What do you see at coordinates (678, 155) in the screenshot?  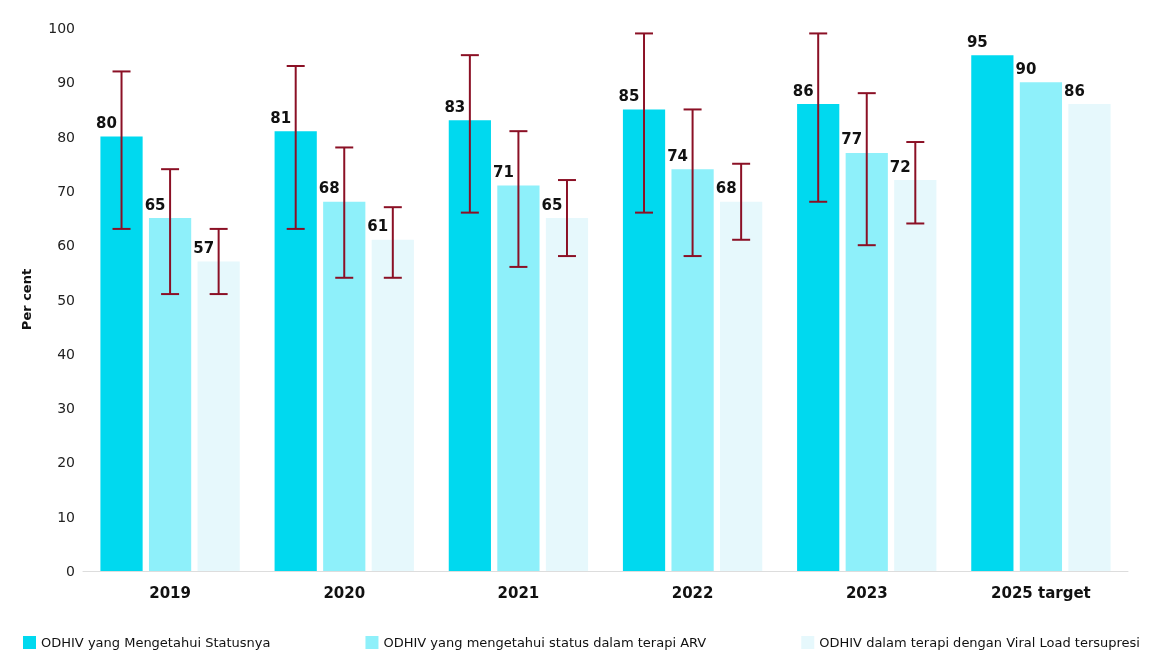 I see `data-label: 74` at bounding box center [678, 155].